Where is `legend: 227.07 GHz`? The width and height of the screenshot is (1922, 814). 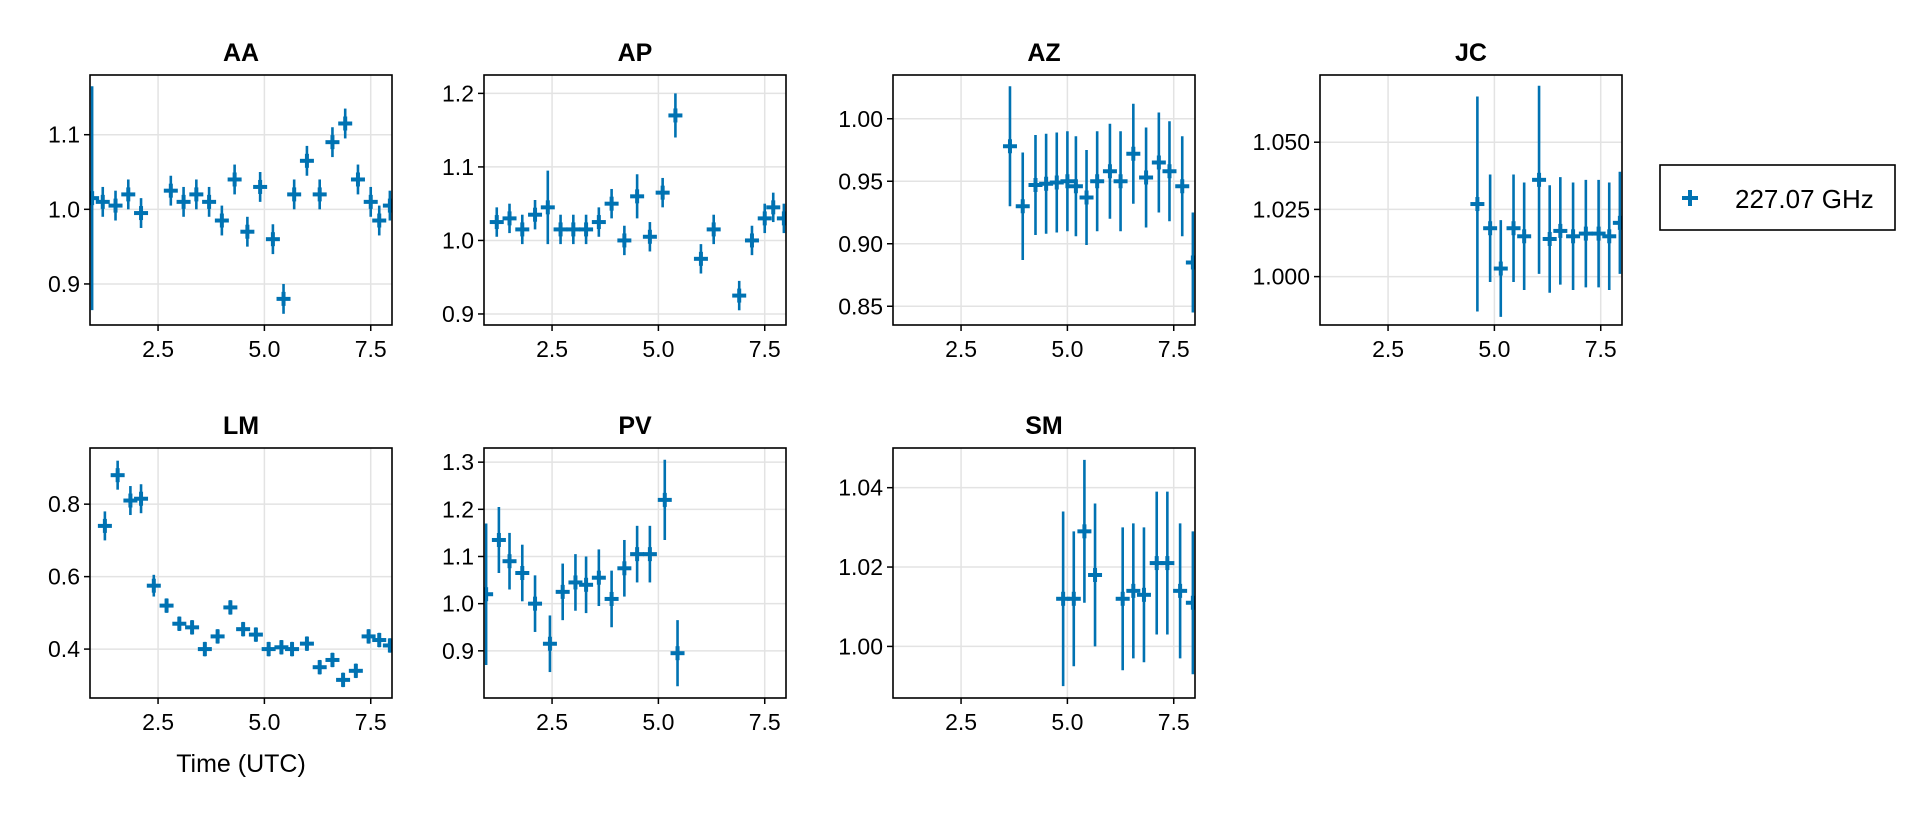
legend: 227.07 GHz is located at coordinates (1777, 197).